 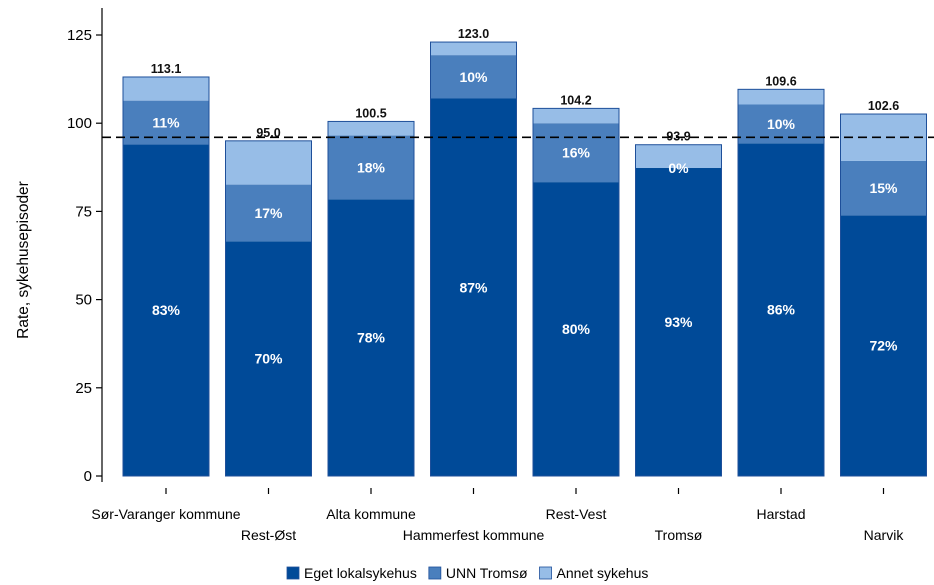 What do you see at coordinates (678, 168) in the screenshot?
I see `segment-percent-label: 0%` at bounding box center [678, 168].